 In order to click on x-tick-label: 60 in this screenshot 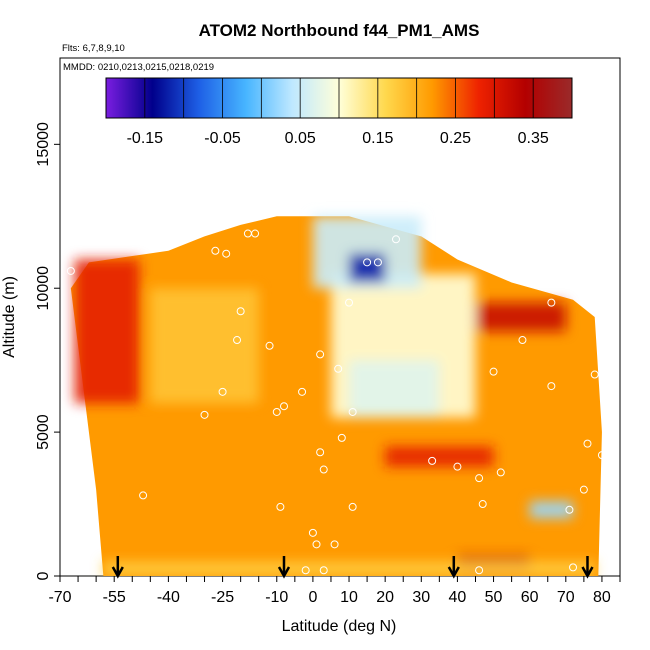, I will do `click(530, 597)`.